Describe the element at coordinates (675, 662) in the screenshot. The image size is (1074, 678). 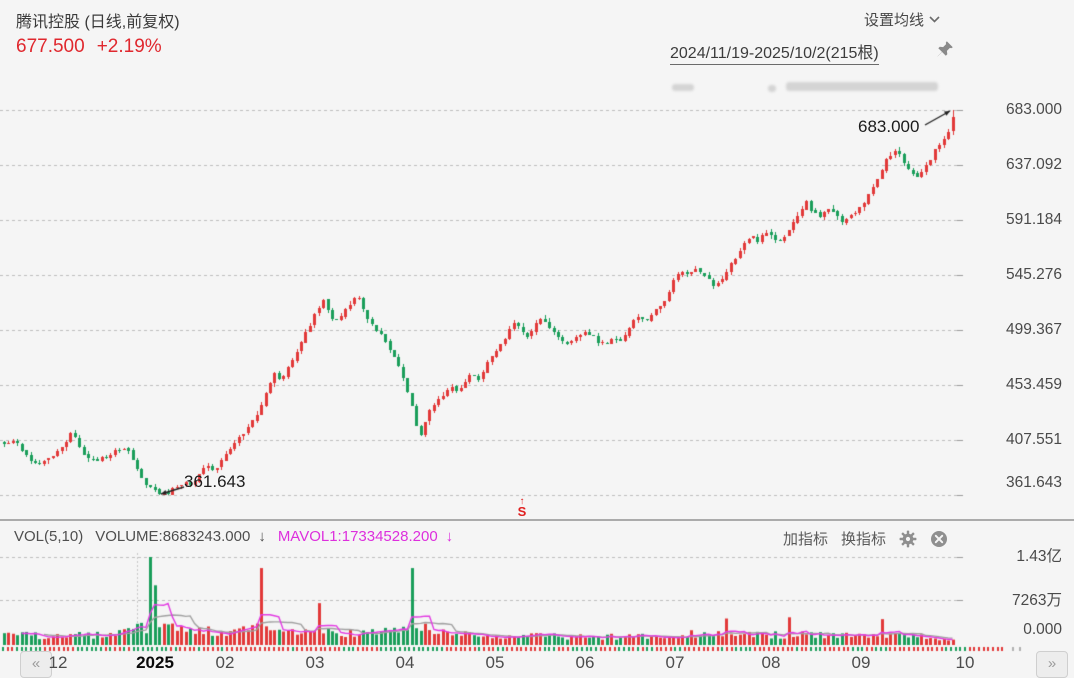
I see `time-tick-label-07: 07` at that location.